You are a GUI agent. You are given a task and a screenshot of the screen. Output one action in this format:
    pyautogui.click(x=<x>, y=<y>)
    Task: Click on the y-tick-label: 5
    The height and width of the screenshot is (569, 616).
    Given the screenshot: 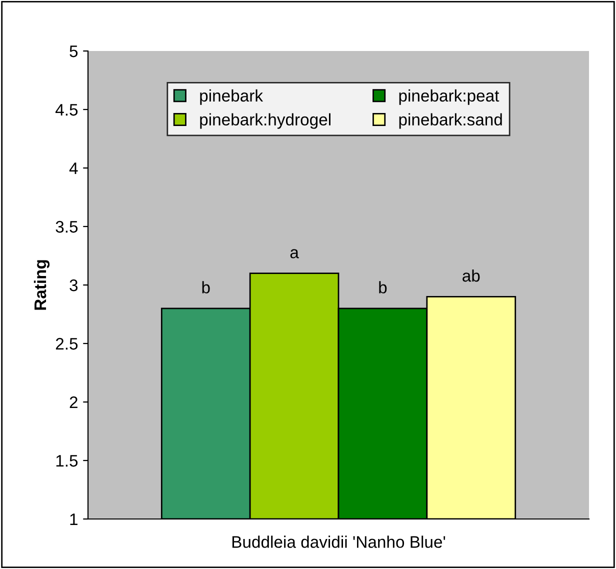 What is the action you would take?
    pyautogui.click(x=74, y=52)
    